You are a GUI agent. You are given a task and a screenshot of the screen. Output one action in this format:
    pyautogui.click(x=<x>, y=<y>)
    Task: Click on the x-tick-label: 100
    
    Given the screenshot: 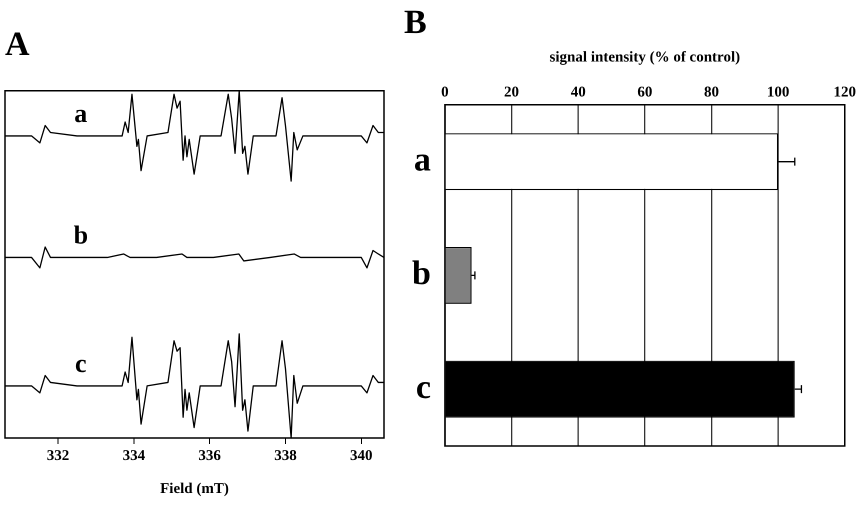 What is the action you would take?
    pyautogui.click(x=778, y=92)
    